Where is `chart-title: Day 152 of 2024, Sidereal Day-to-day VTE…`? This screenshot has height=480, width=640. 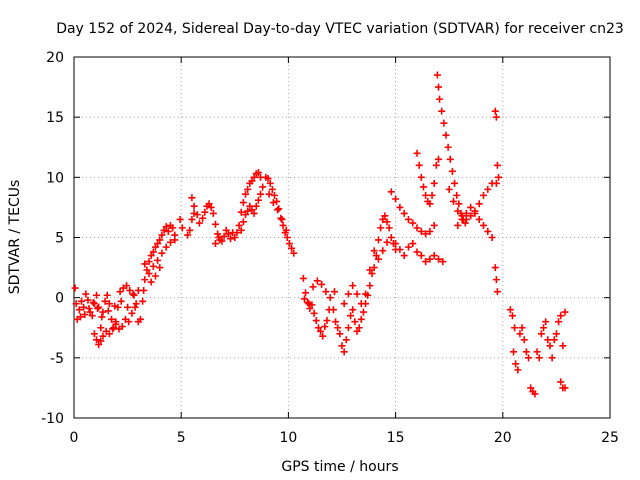
chart-title: Day 152 of 2024, Sidereal Day-to-day VTE… is located at coordinates (340, 29).